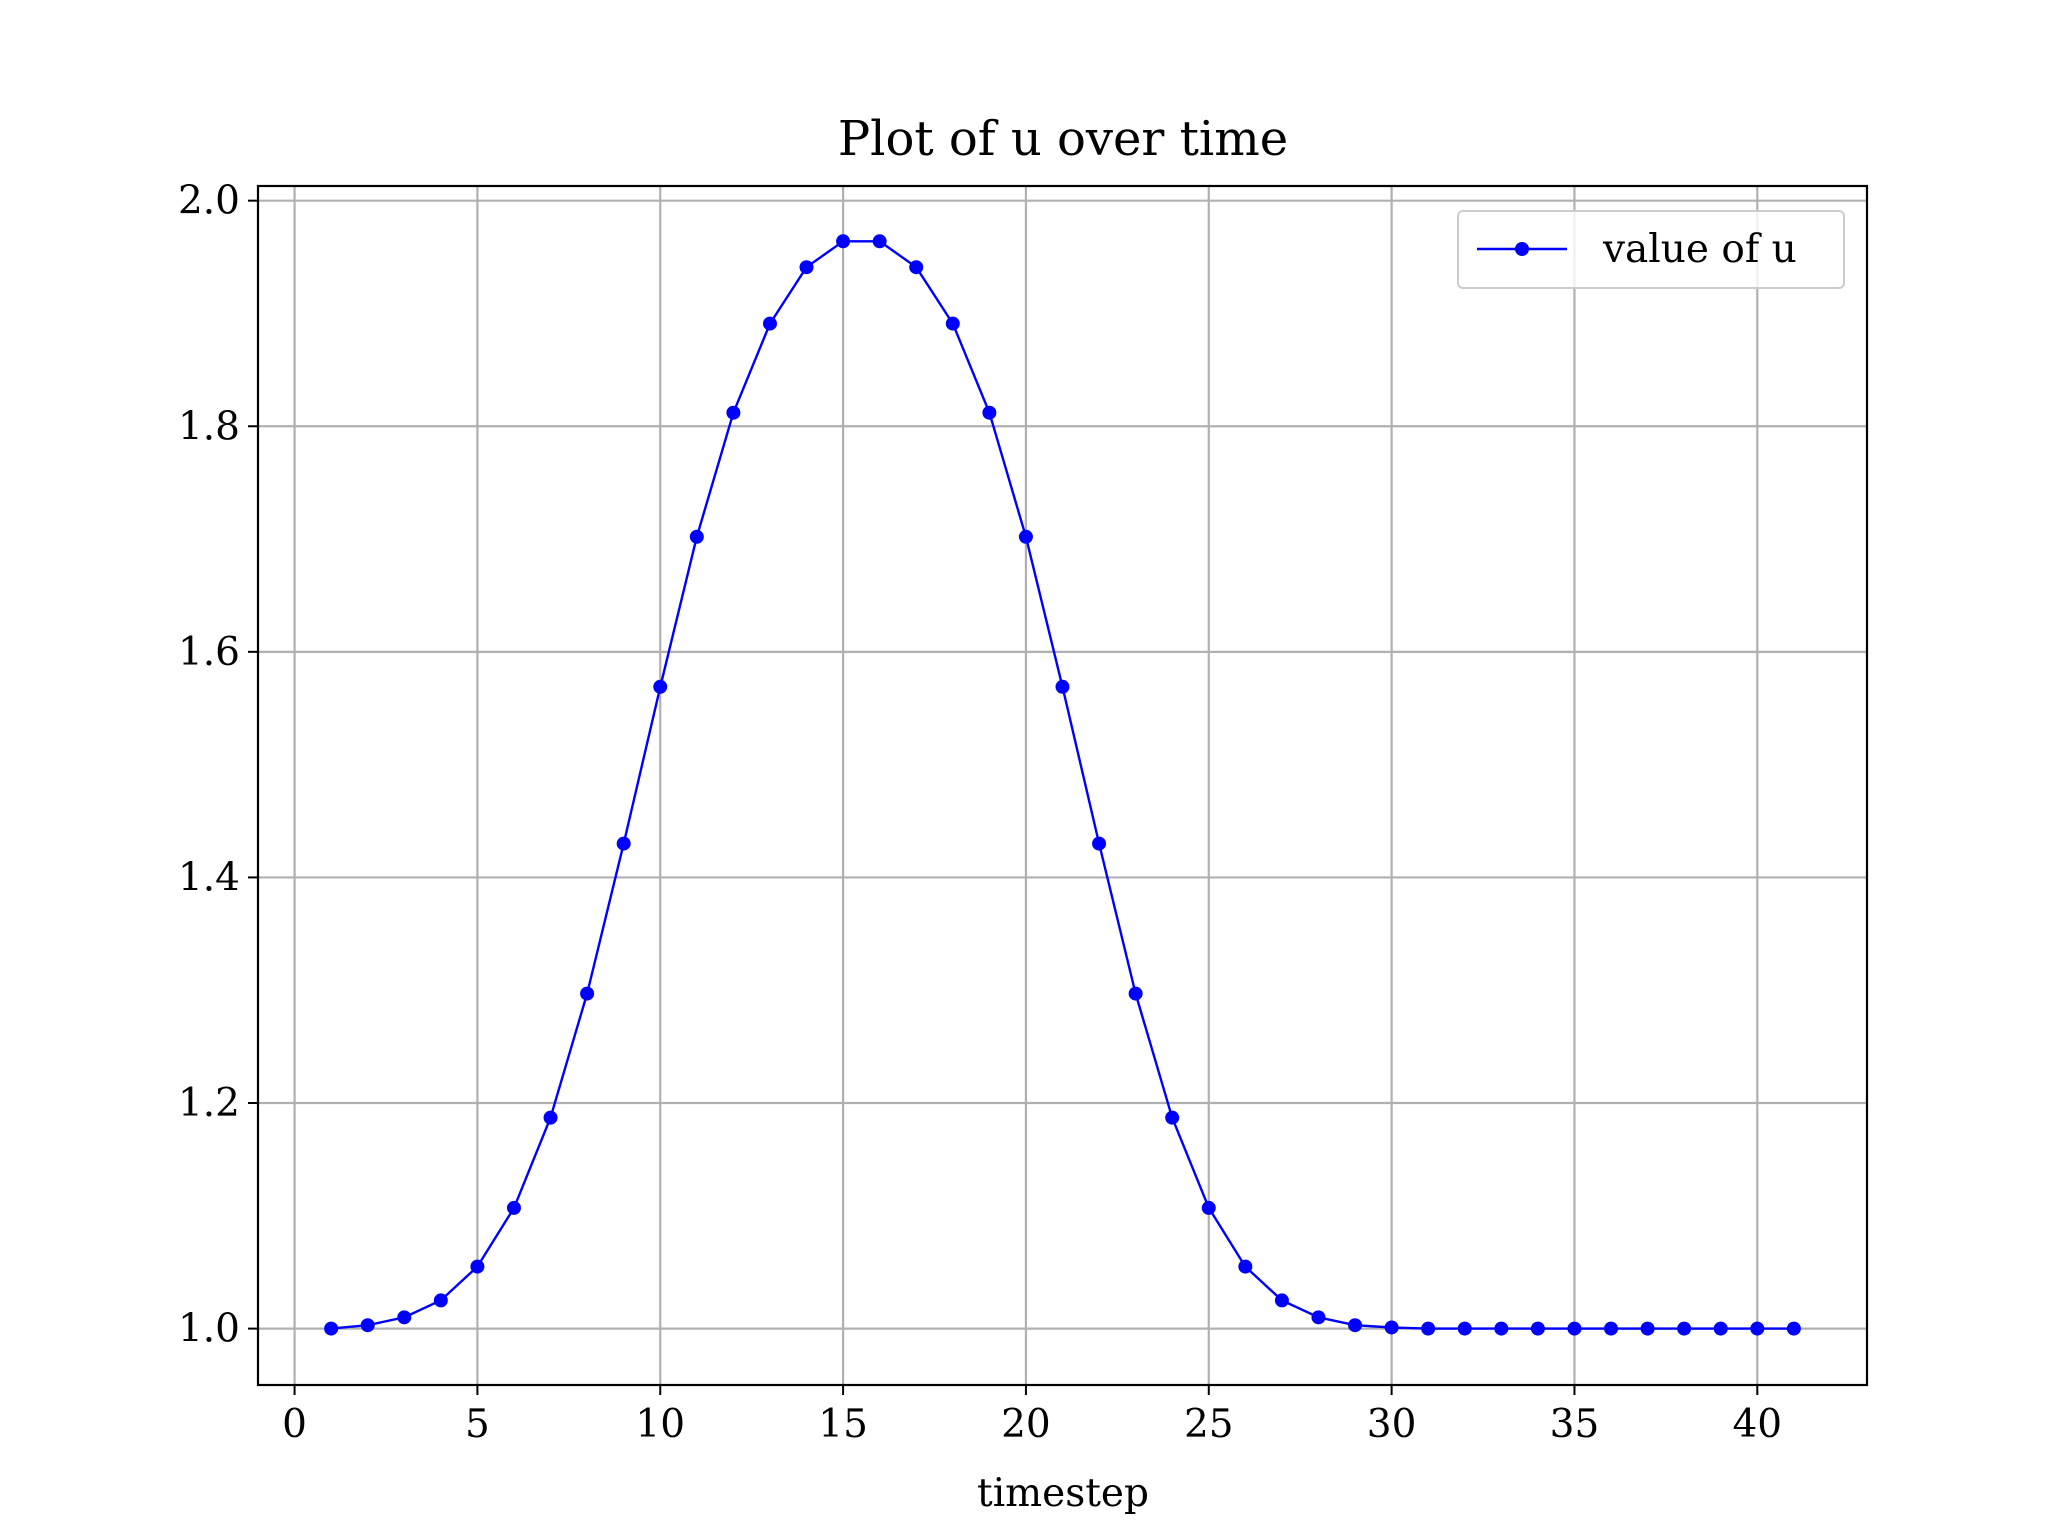 This screenshot has width=2048, height=1536. Describe the element at coordinates (1026, 1424) in the screenshot. I see `x-tick-label-4: 20` at that location.